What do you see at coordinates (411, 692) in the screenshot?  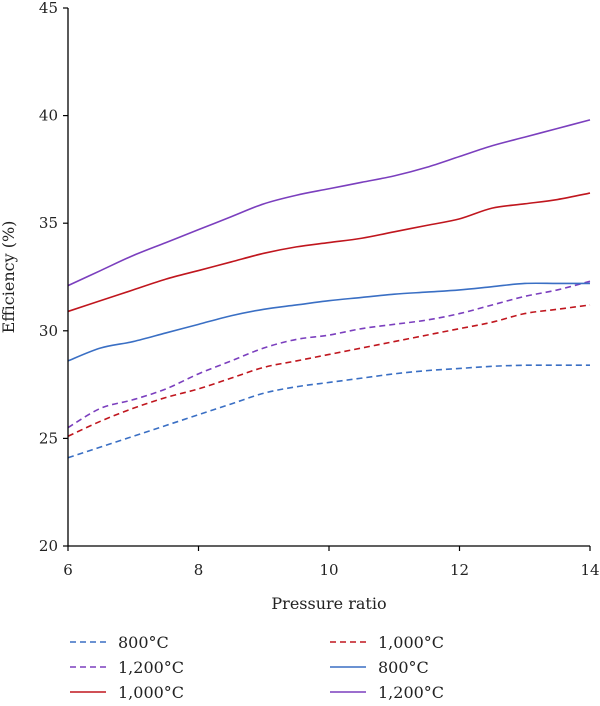 I see `legend-label-5: 1,200°C` at bounding box center [411, 692].